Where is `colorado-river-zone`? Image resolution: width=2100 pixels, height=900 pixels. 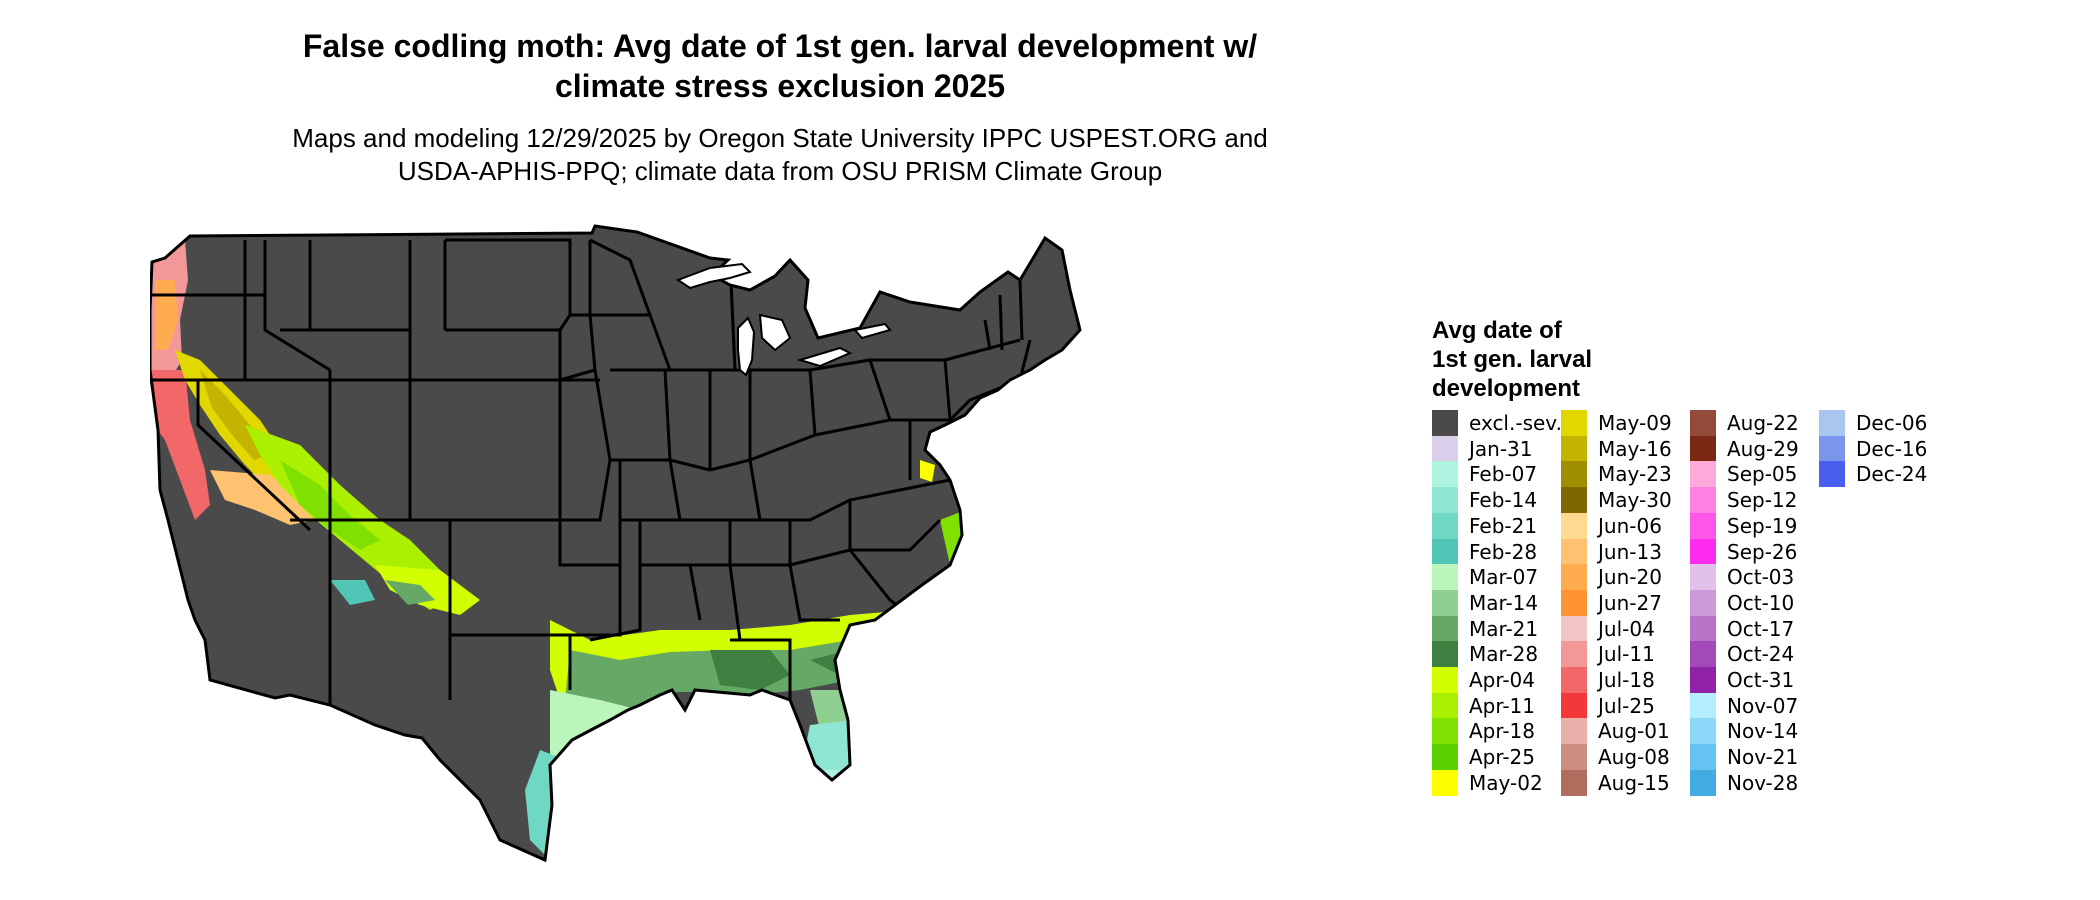 colorado-river-zone is located at coordinates (352, 592).